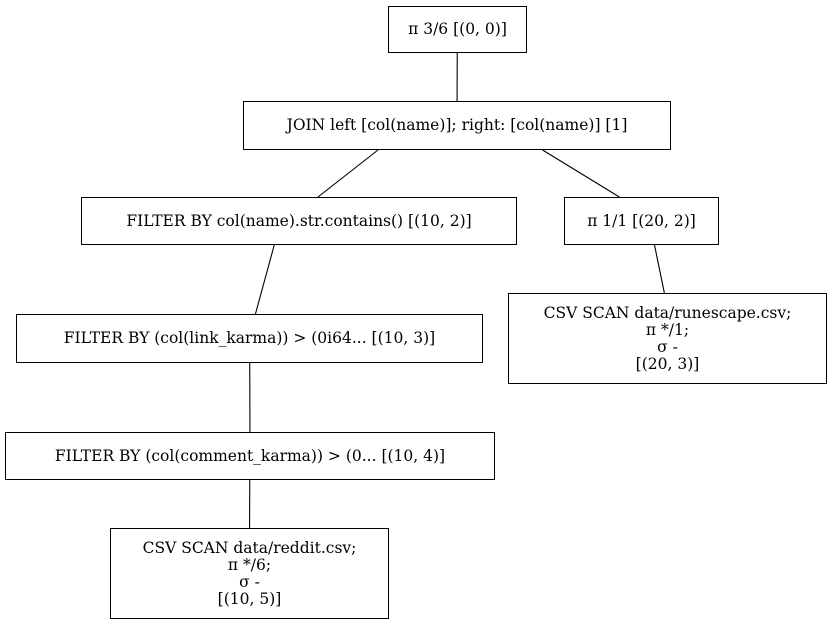 The height and width of the screenshot is (624, 832). I want to click on node-projection-right: π 1/1 [(20, 2)], so click(641, 221).